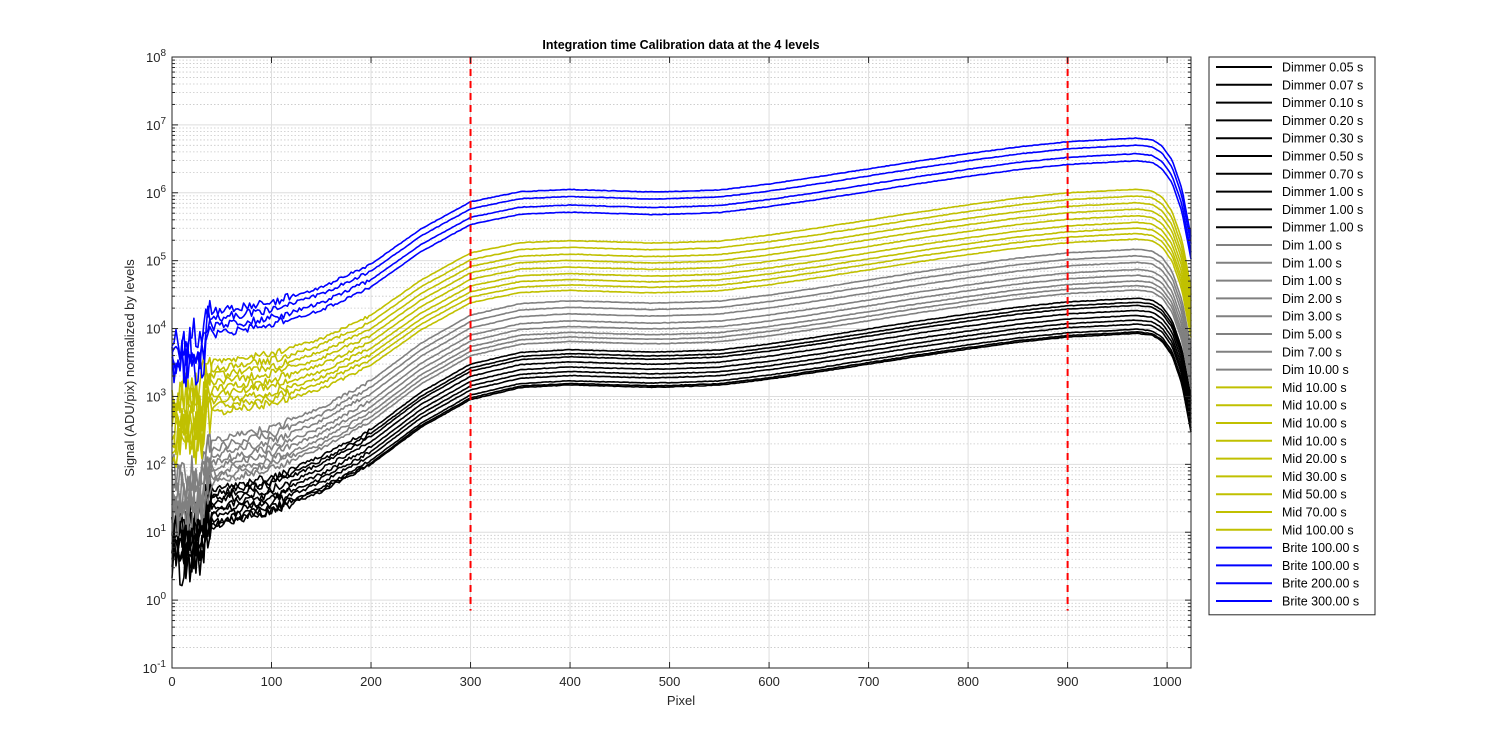 This screenshot has width=1500, height=755. What do you see at coordinates (156, 260) in the screenshot?
I see `y-tick-label: 10⁵` at bounding box center [156, 260].